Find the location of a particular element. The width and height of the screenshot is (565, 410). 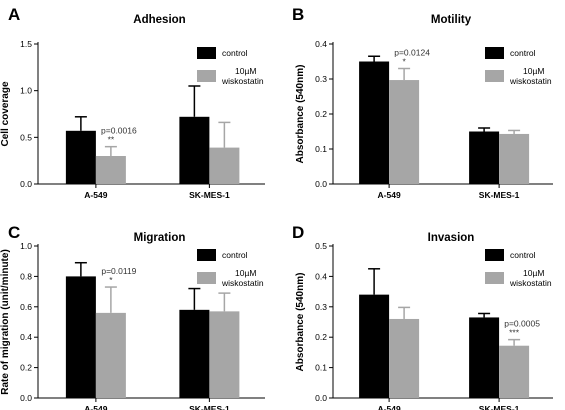

panel-title: Migration is located at coordinates (160, 238).